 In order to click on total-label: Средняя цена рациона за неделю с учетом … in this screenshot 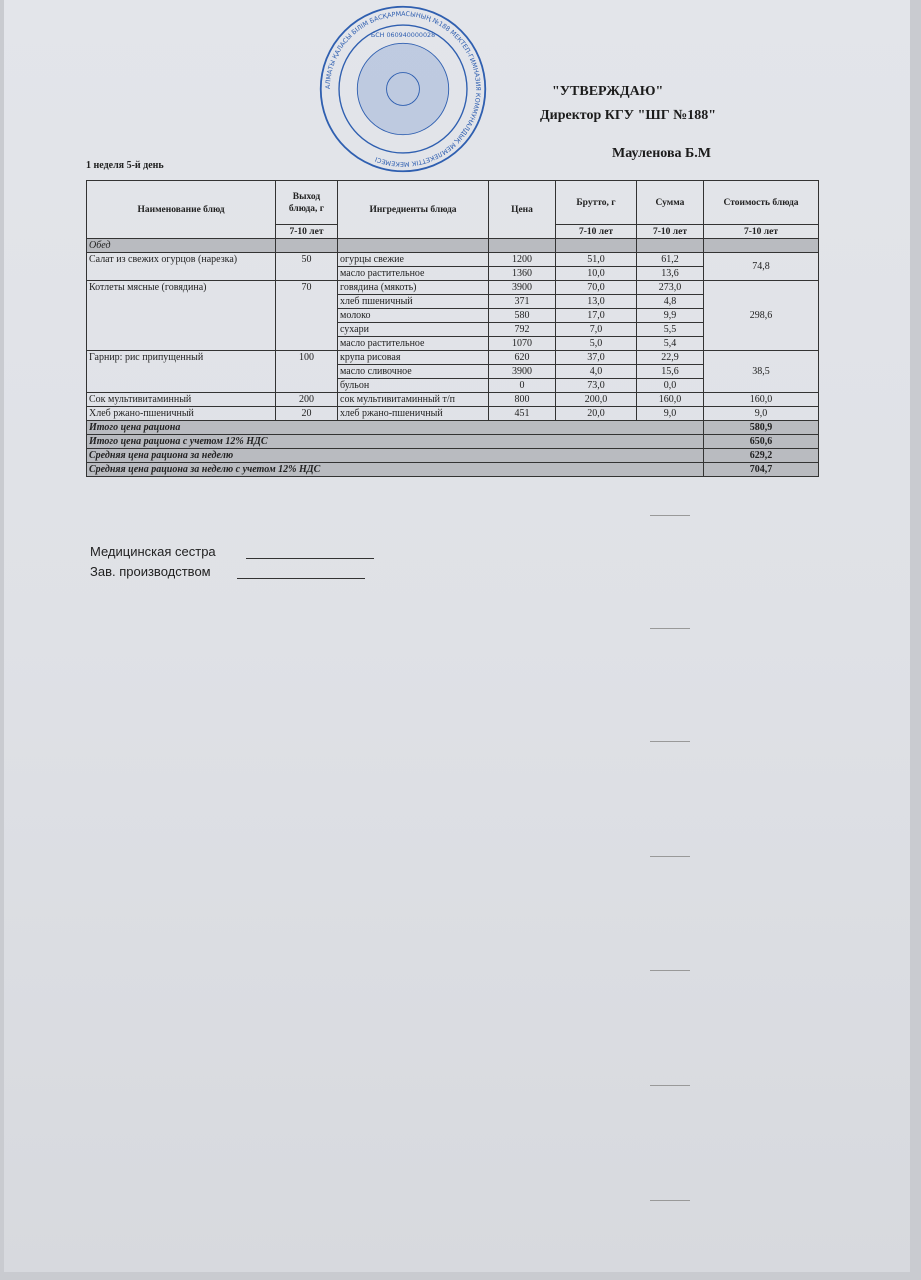, I will do `click(395, 469)`.